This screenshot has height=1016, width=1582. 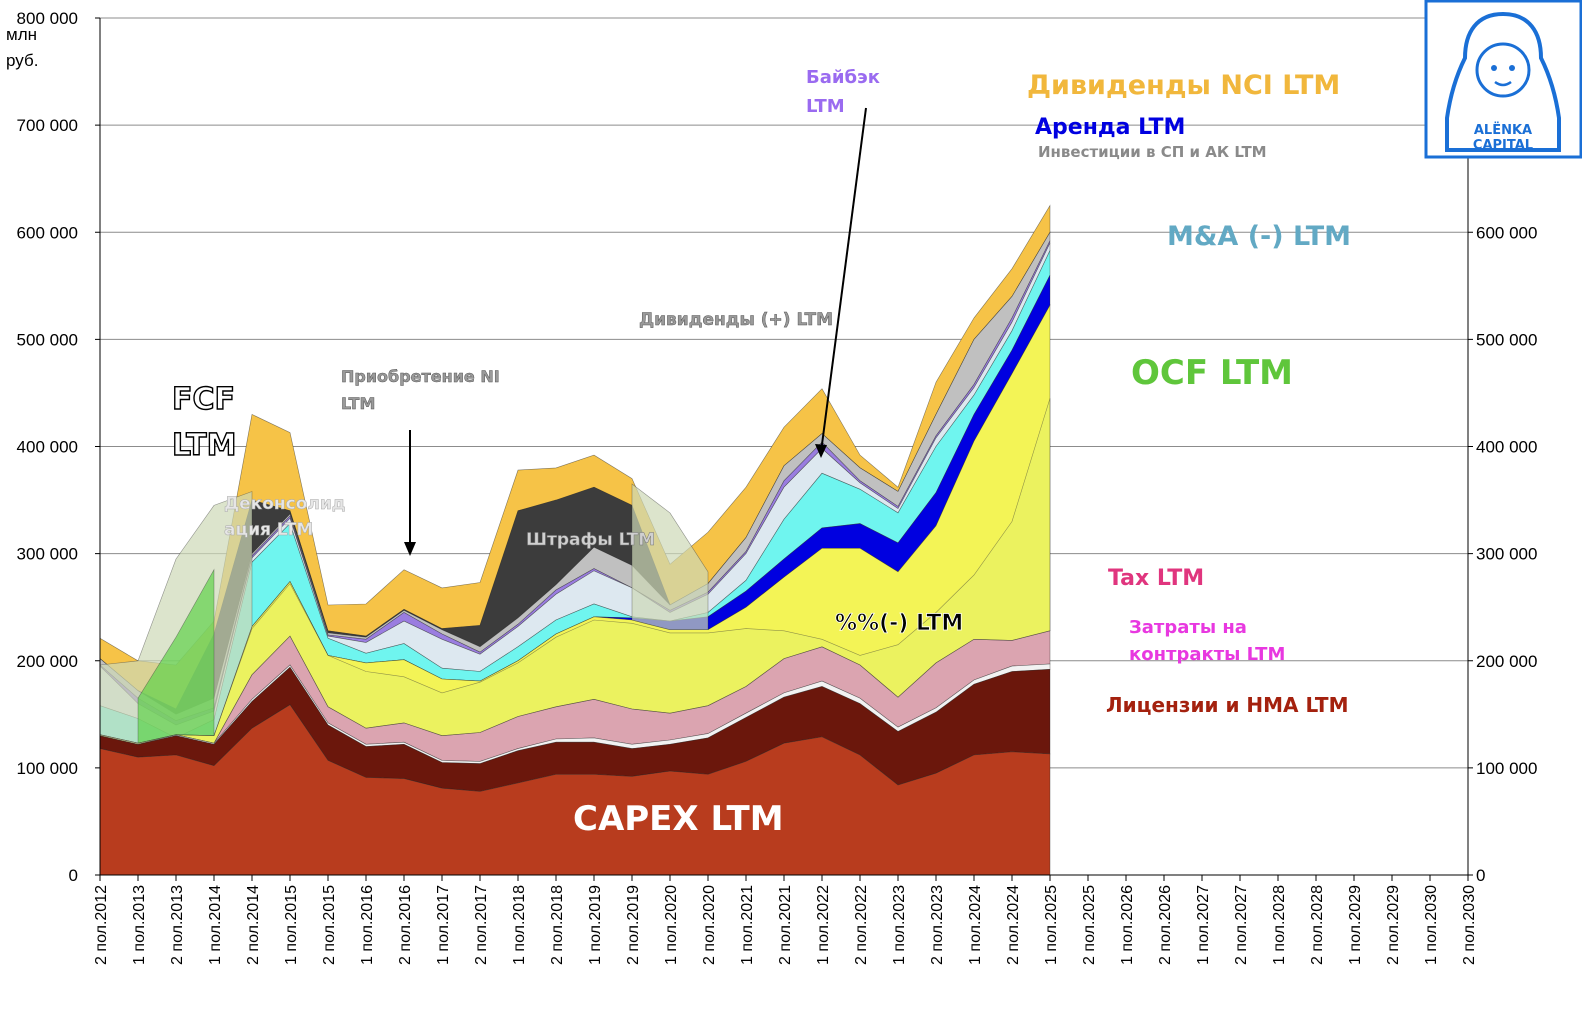 What do you see at coordinates (291, 925) in the screenshot?
I see `xtick-label-5: 1 пол.2015` at bounding box center [291, 925].